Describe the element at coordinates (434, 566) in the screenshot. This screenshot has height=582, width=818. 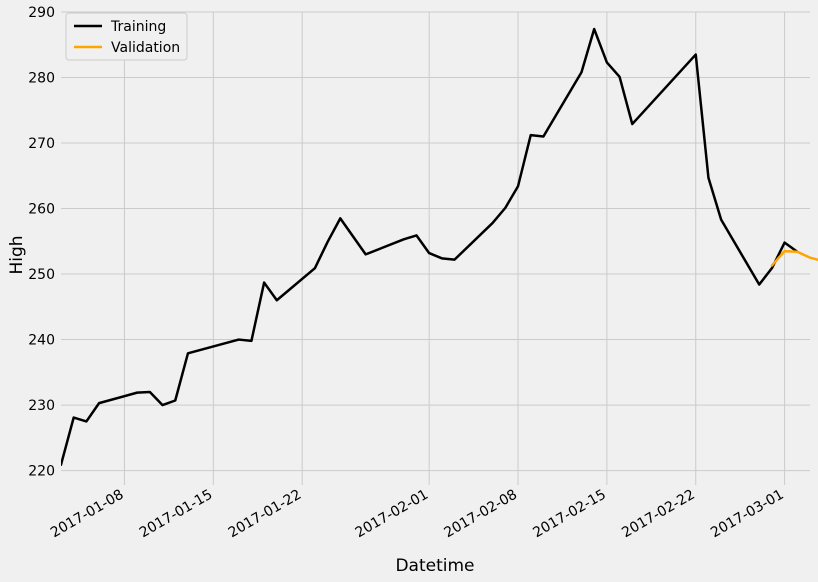
I see `x-axis-label: Datetime` at that location.